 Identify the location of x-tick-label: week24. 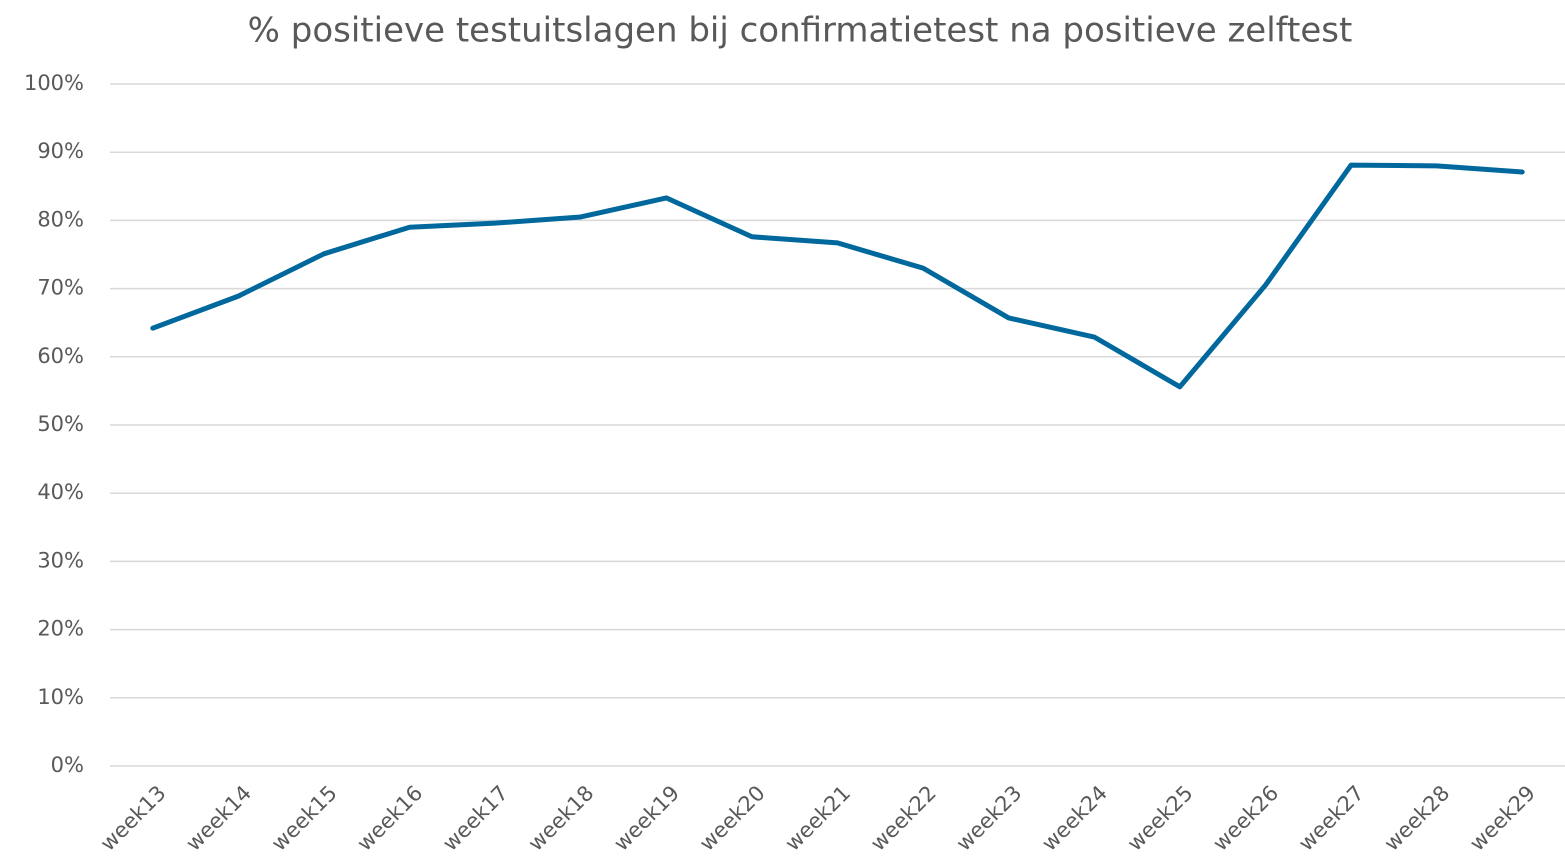
(1074, 818).